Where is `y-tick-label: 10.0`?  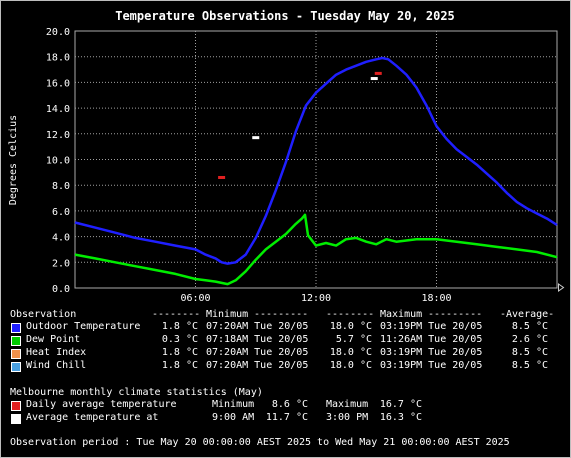 y-tick-label: 10.0 is located at coordinates (58, 161).